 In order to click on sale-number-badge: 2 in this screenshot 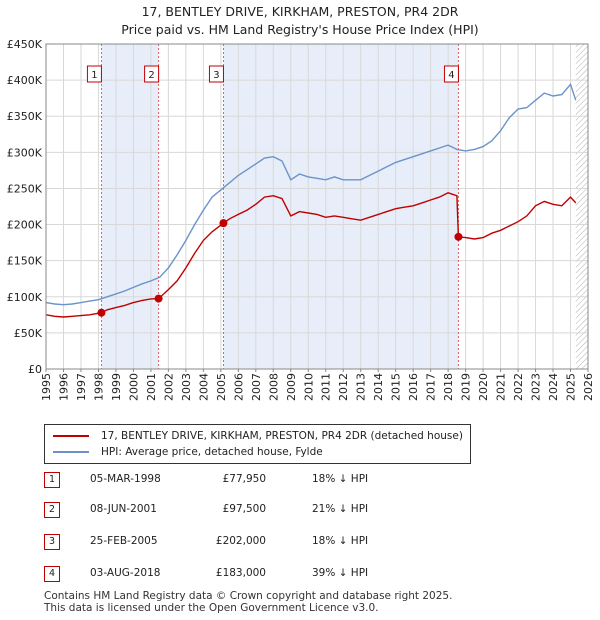, I will do `click(52, 510)`.